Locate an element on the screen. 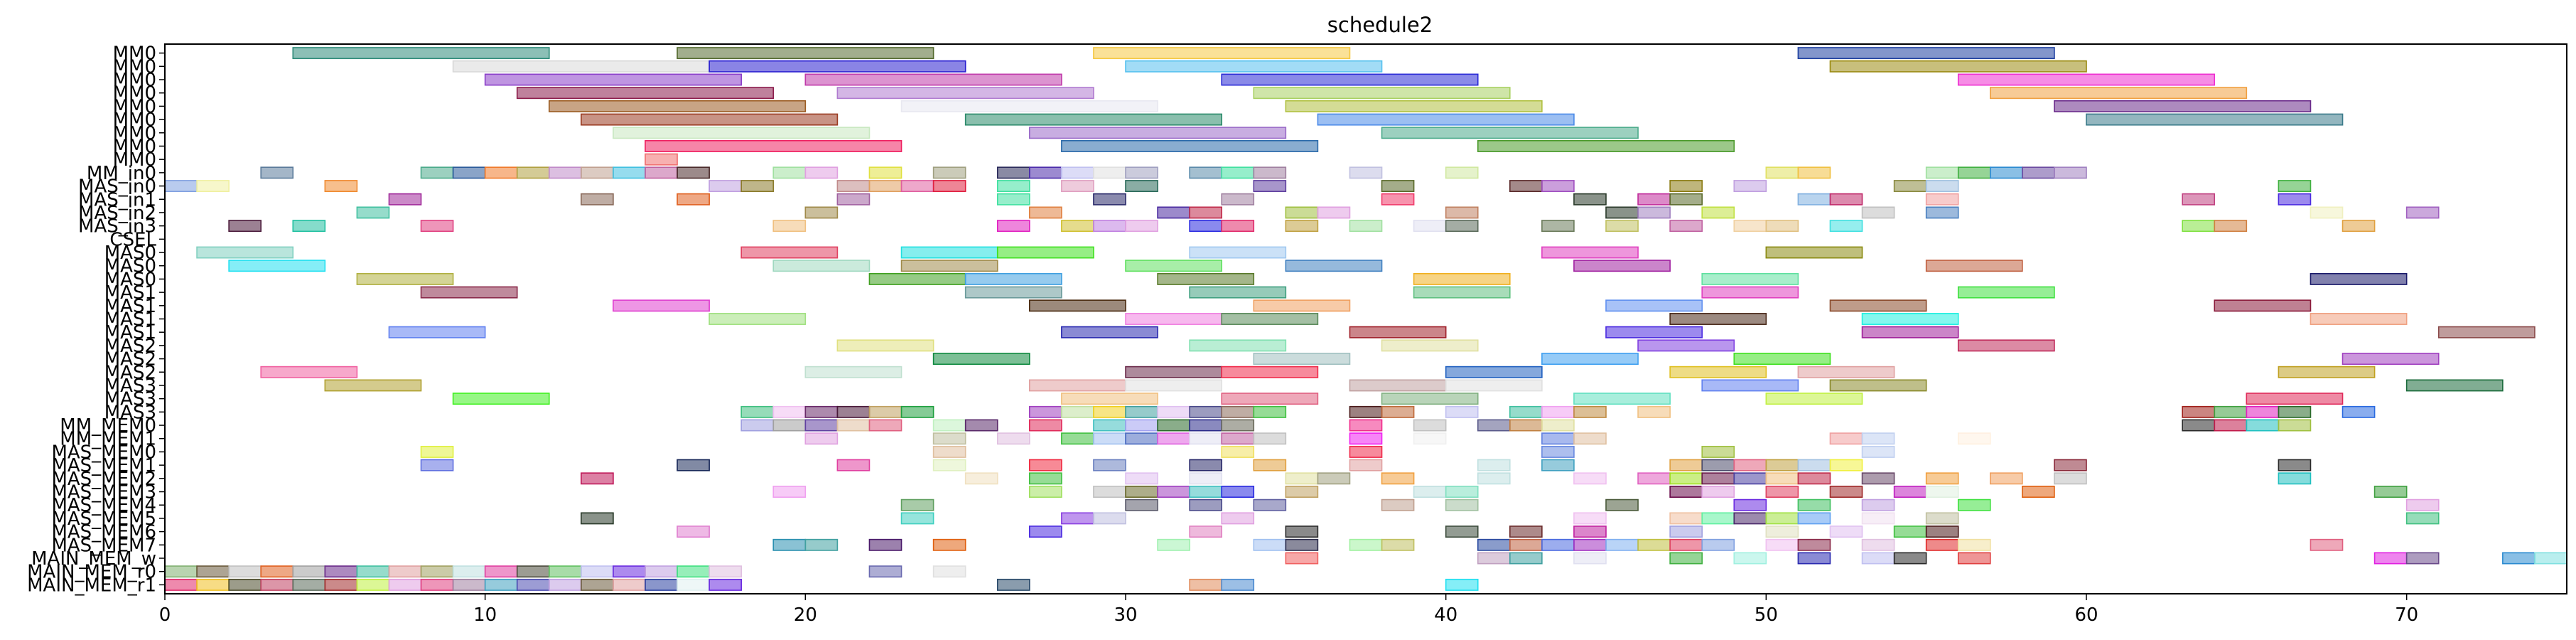 The image size is (2576, 640). row-label: MAS_MEM5 is located at coordinates (104, 519).